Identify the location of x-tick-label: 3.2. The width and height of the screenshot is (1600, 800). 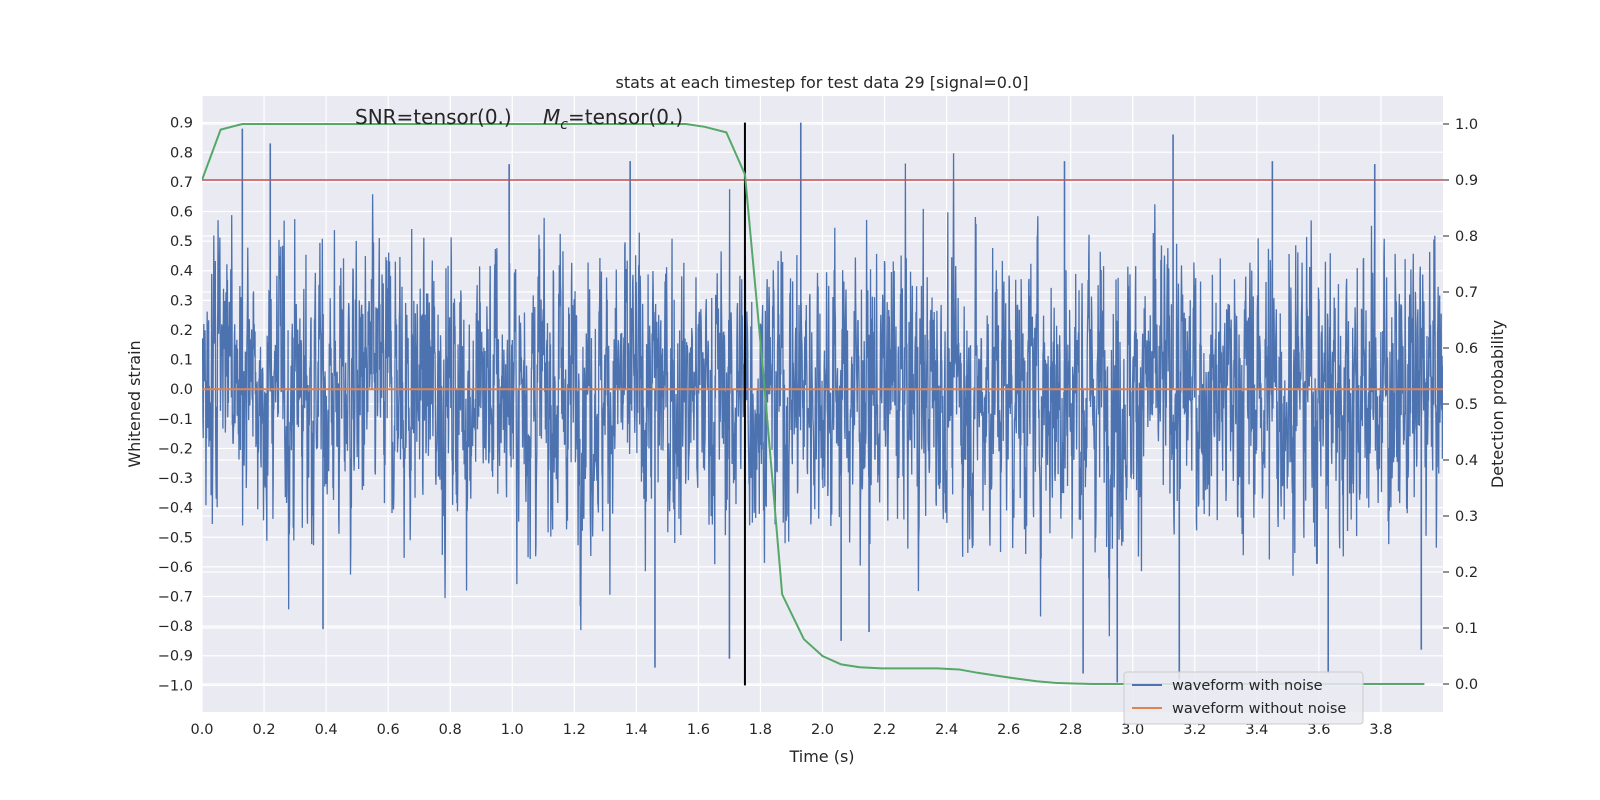
(1194, 730).